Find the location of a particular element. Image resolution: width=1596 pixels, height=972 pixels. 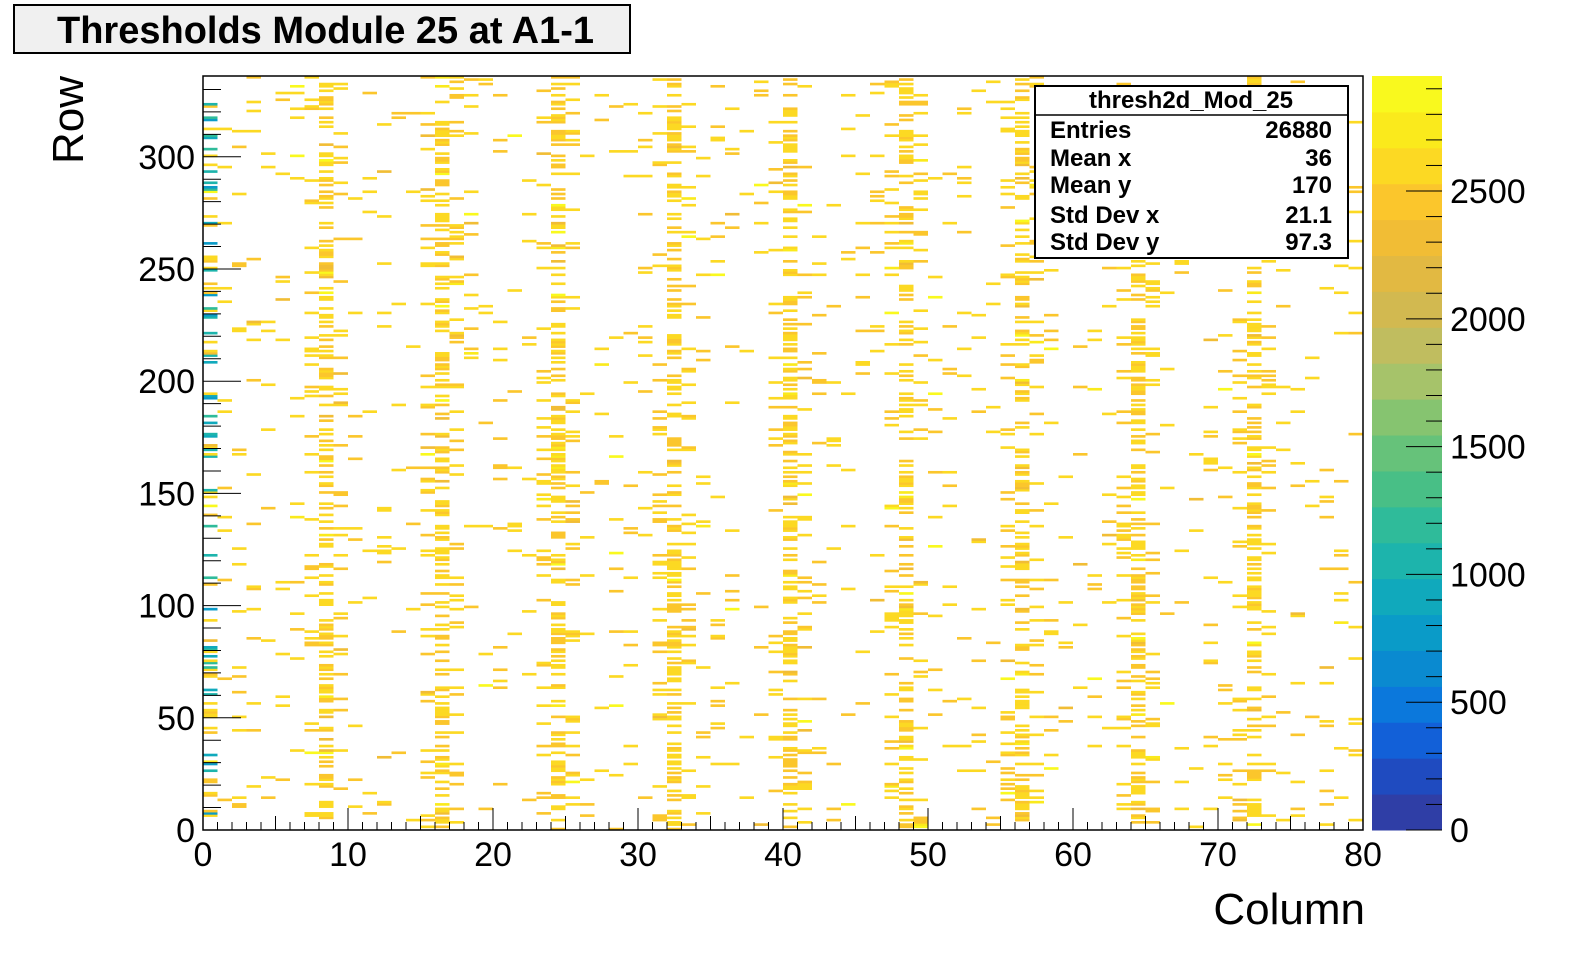

color-scale-tick-label: 500 is located at coordinates (1478, 703).